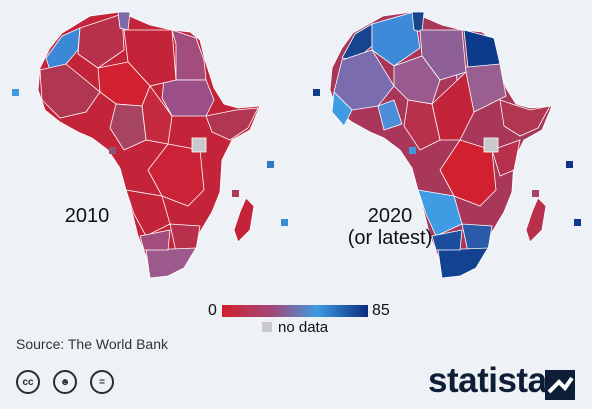  Describe the element at coordinates (92, 344) in the screenshot. I see `source-note: Source: The World Bank` at that location.